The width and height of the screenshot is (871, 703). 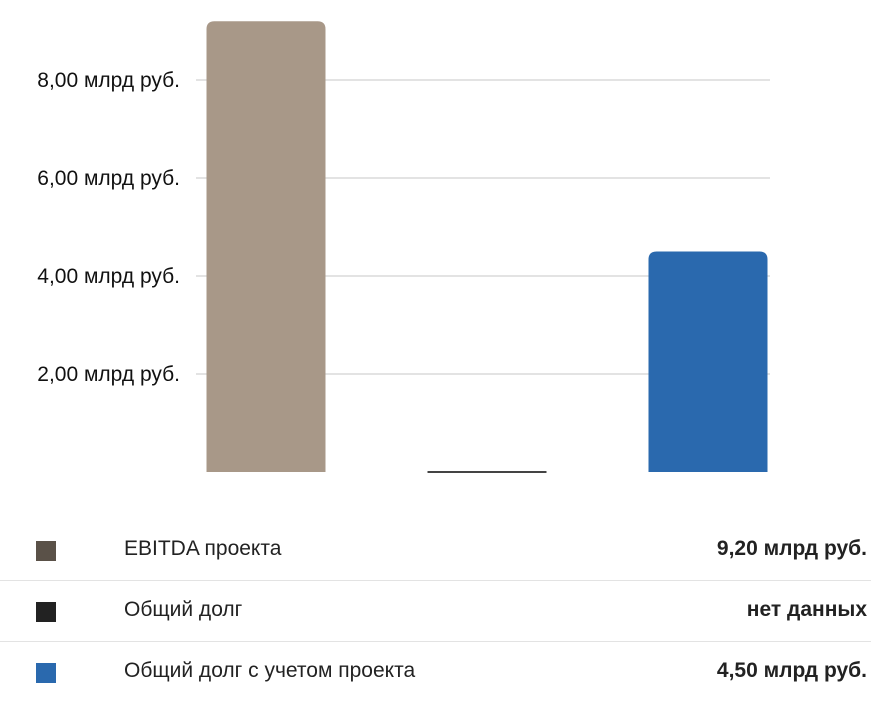 I want to click on legend-item-total-debt: Общий долг нет данных, so click(x=435, y=611).